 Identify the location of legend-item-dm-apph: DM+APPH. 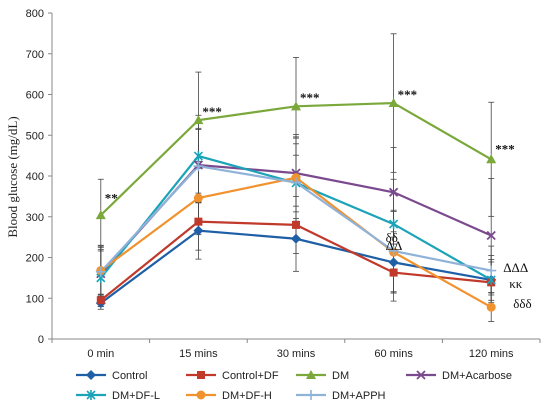
(341, 396).